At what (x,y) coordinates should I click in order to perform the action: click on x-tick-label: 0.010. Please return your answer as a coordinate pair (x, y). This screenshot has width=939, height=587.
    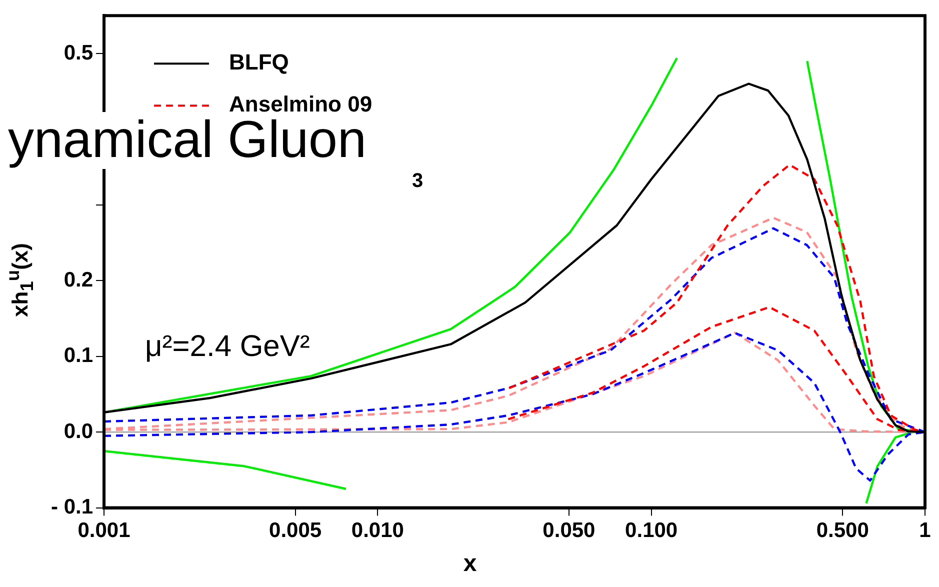
    Looking at the image, I should click on (377, 530).